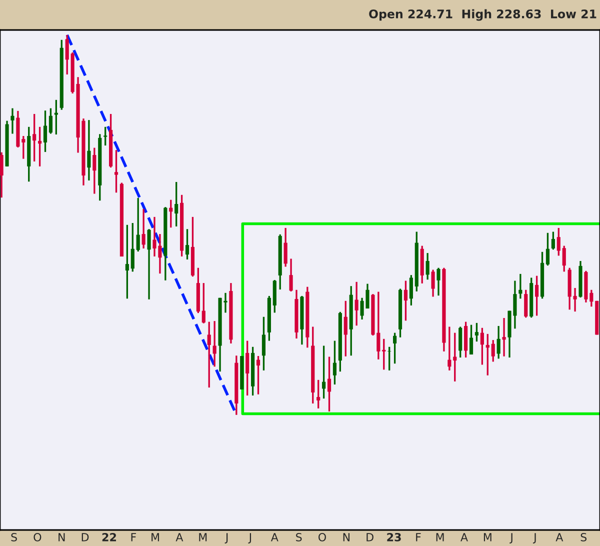  Describe the element at coordinates (394, 537) in the screenshot. I see `x-tick-label: 23` at that location.